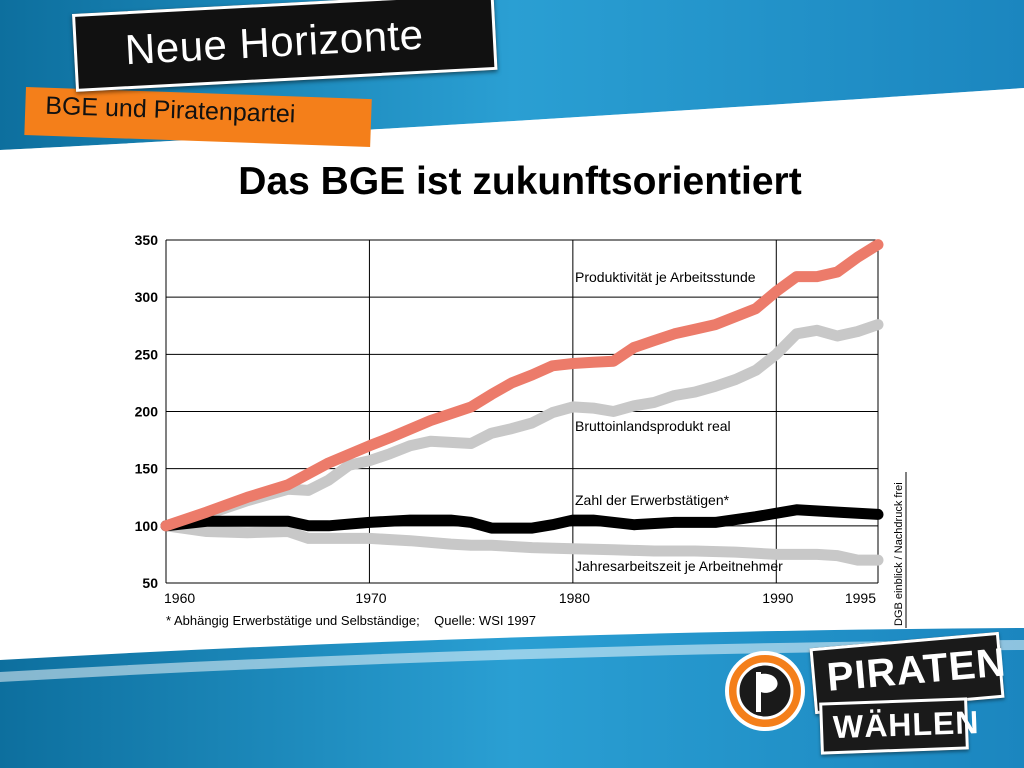 Image resolution: width=1024 pixels, height=768 pixels. Describe the element at coordinates (860, 598) in the screenshot. I see `x-tick-label: 1995` at that location.